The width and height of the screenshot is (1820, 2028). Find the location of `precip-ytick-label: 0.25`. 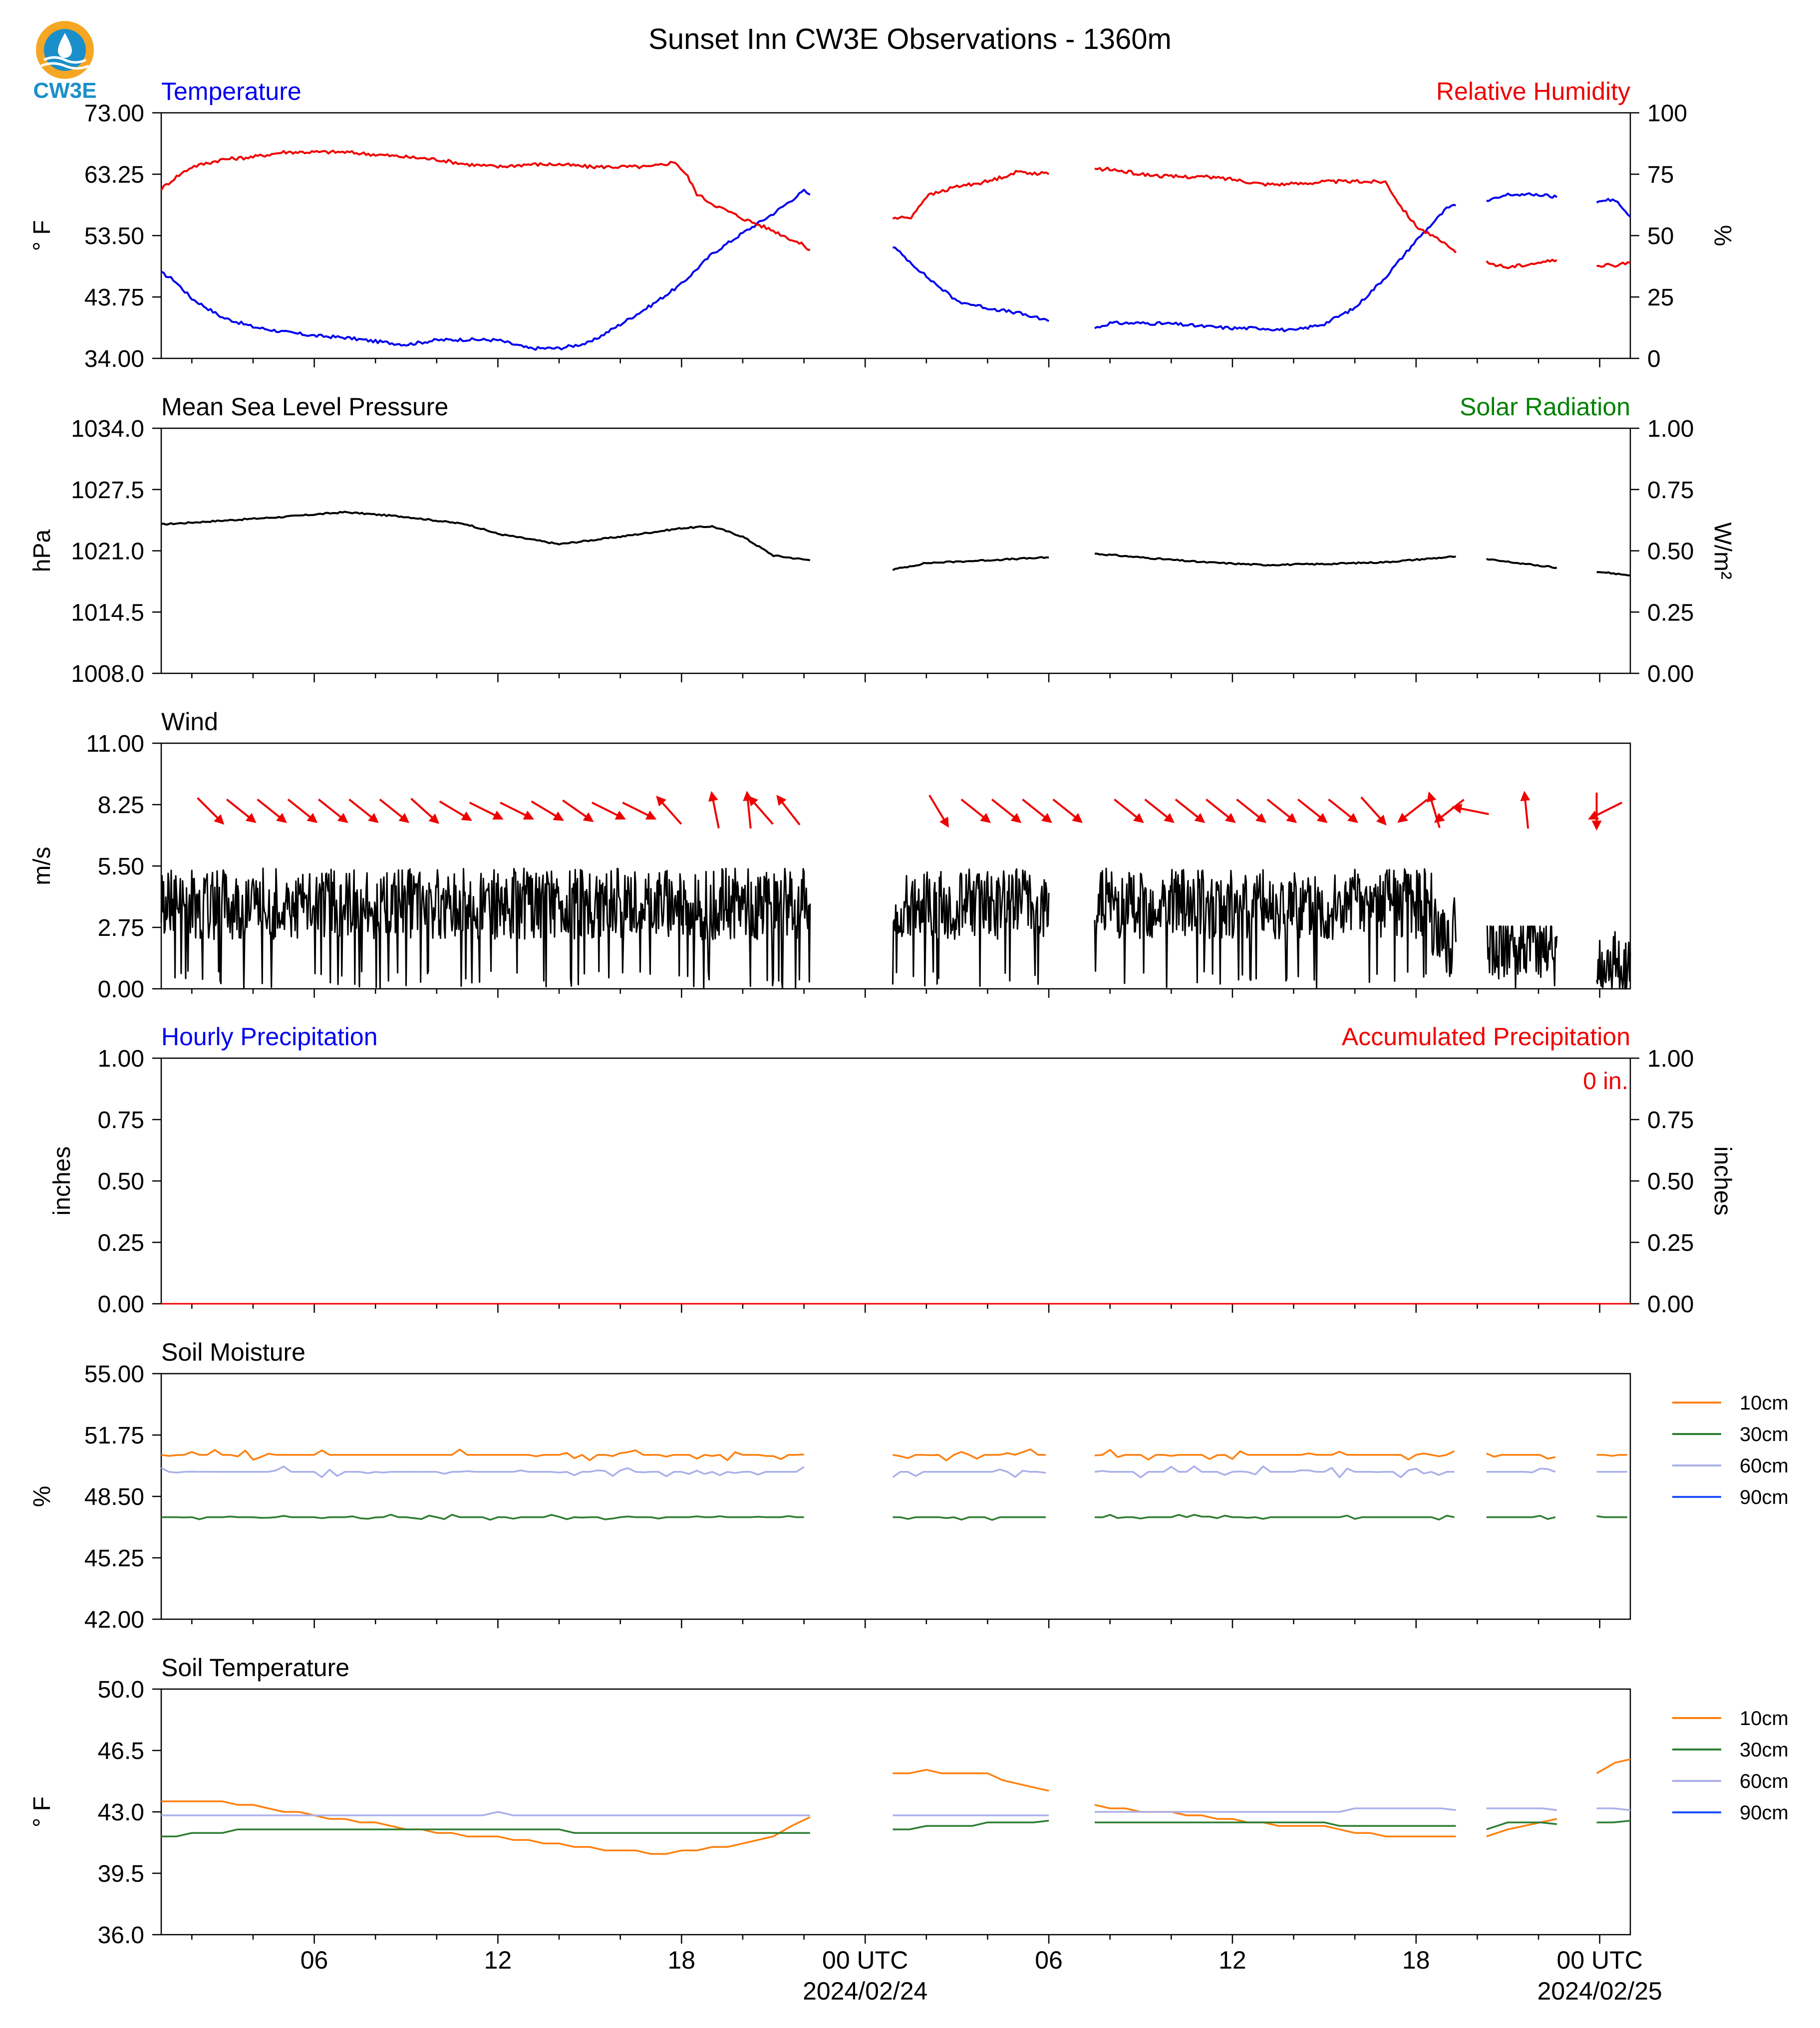

precip-ytick-label: 0.25 is located at coordinates (121, 1243).